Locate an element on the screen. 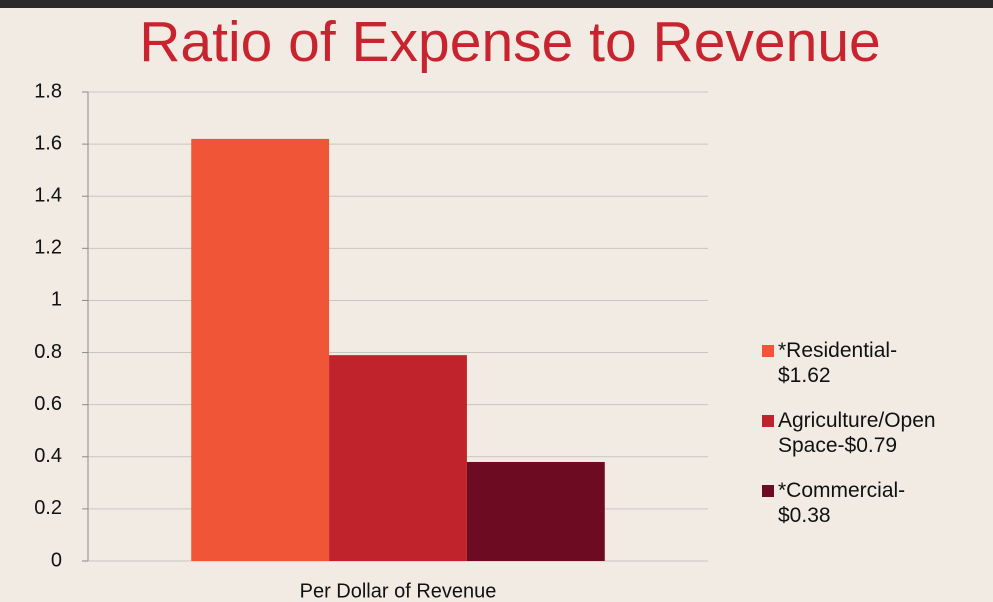 Image resolution: width=993 pixels, height=602 pixels. legend-label: *Residential- $1.62 is located at coordinates (838, 363).